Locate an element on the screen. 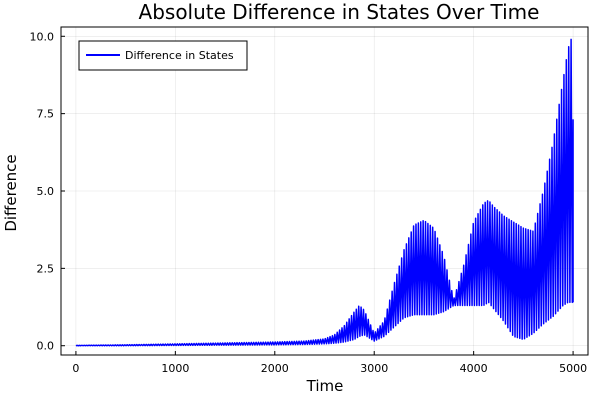 The width and height of the screenshot is (600, 400). y-tick-label-5-0: 5.0 is located at coordinates (46, 191).